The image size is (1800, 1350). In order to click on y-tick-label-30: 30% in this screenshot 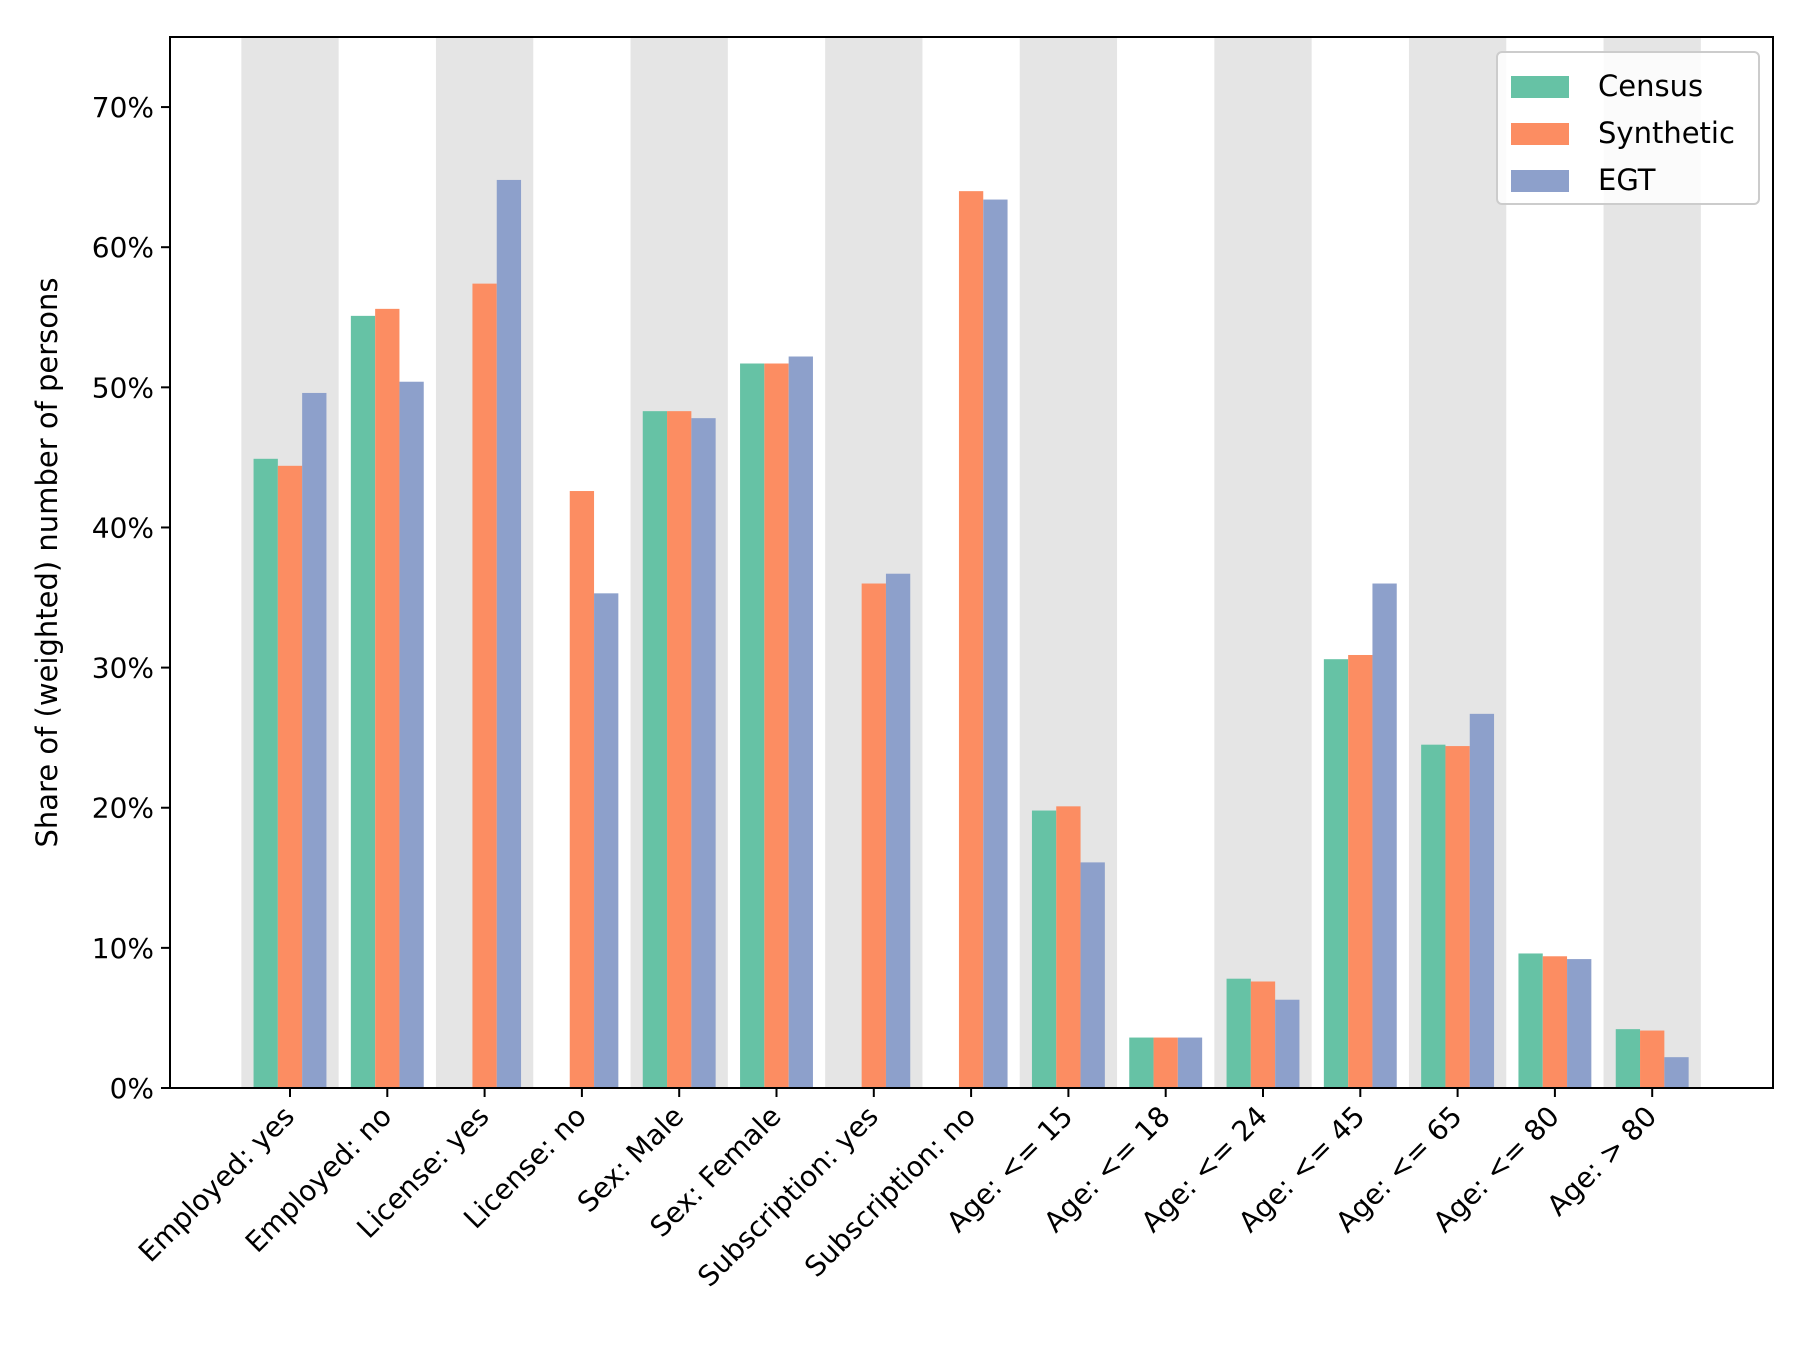, I will do `click(123, 668)`.